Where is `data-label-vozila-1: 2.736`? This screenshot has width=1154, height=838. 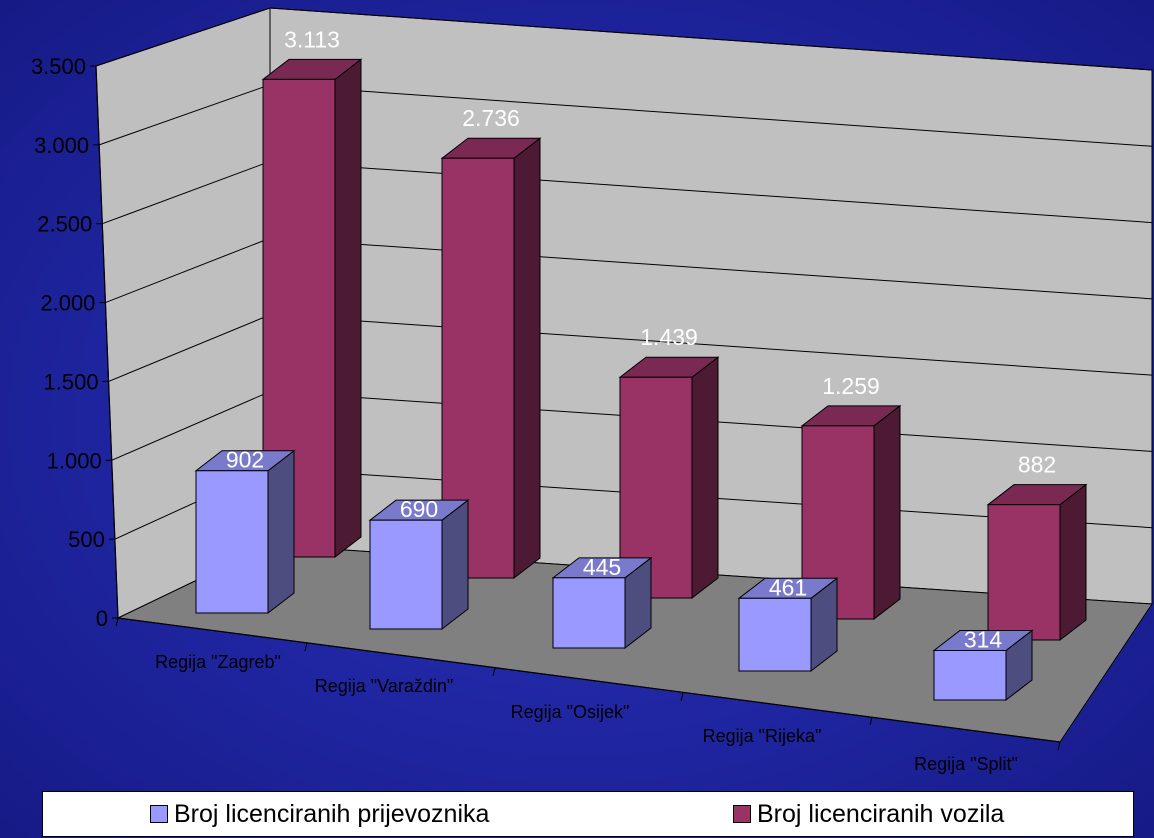 data-label-vozila-1: 2.736 is located at coordinates (491, 118).